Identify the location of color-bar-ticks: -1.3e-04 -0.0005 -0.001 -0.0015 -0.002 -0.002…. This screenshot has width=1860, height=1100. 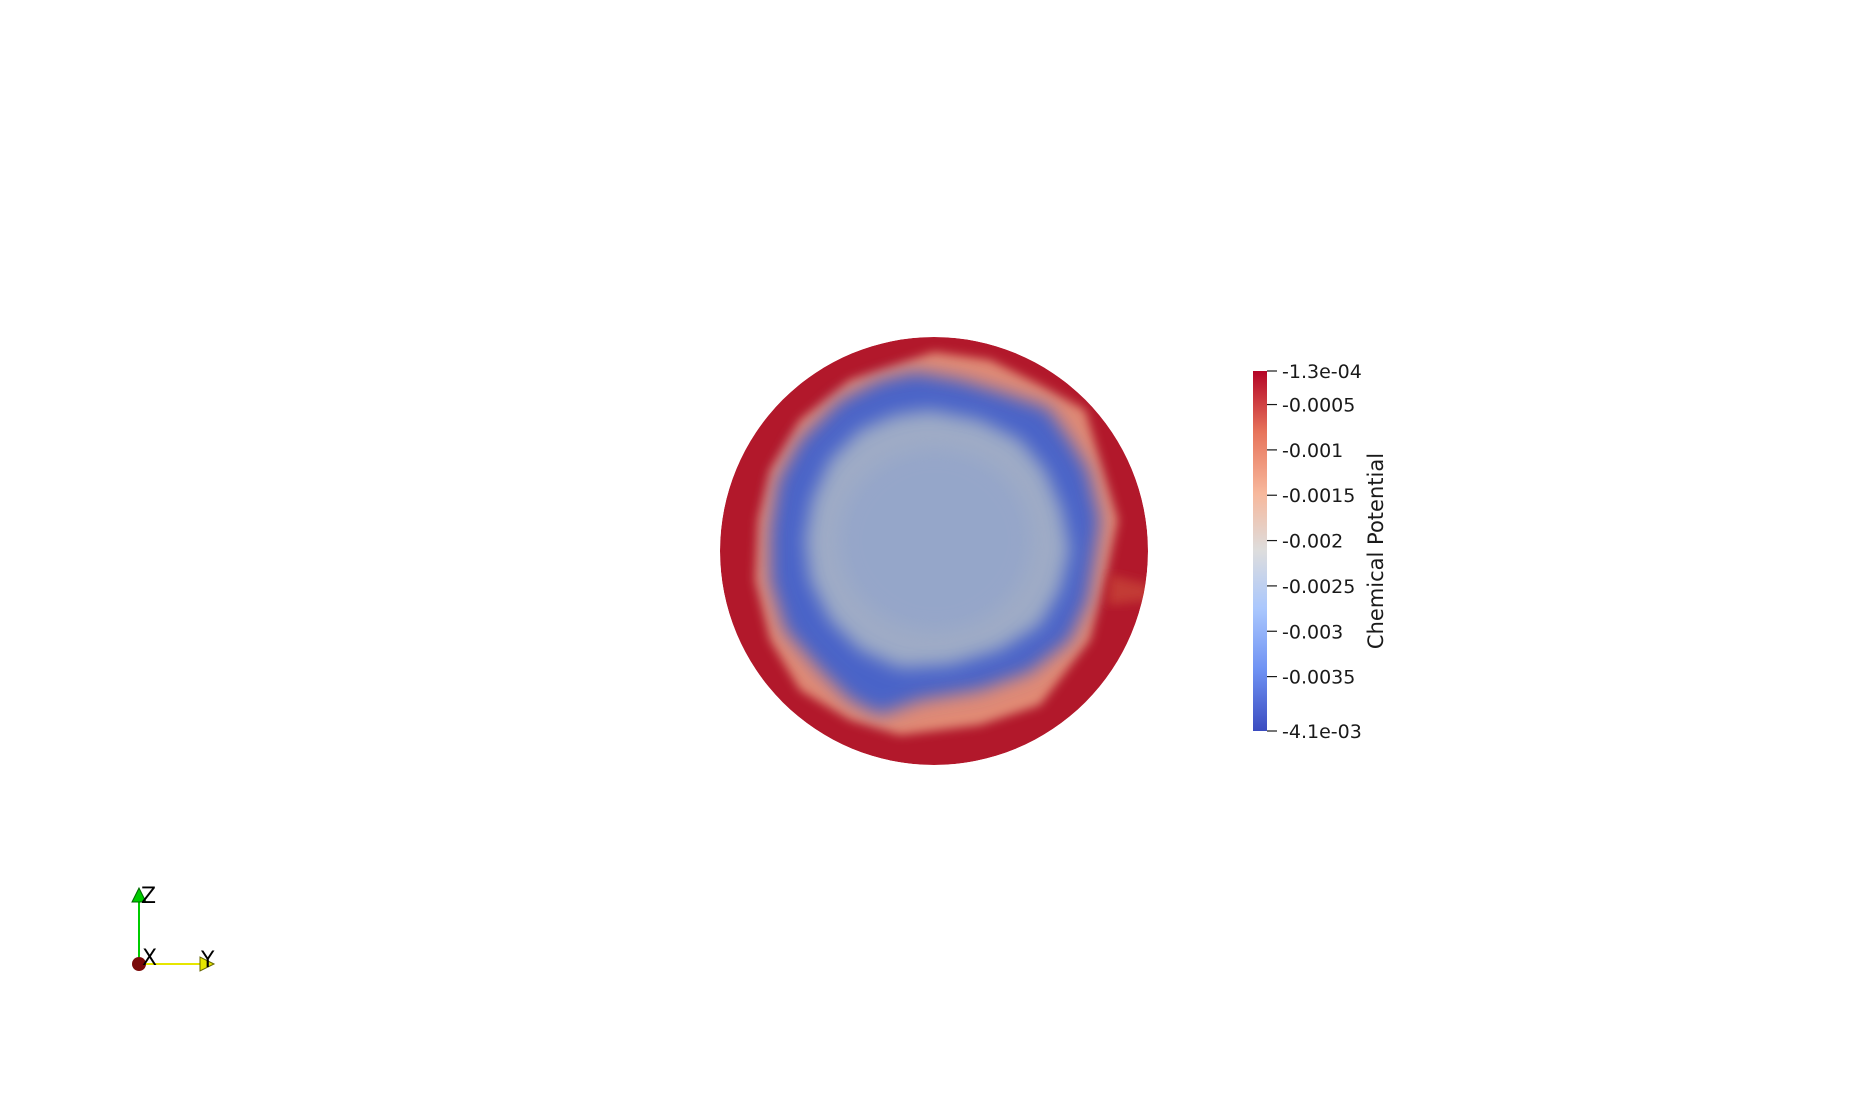
(1314, 552).